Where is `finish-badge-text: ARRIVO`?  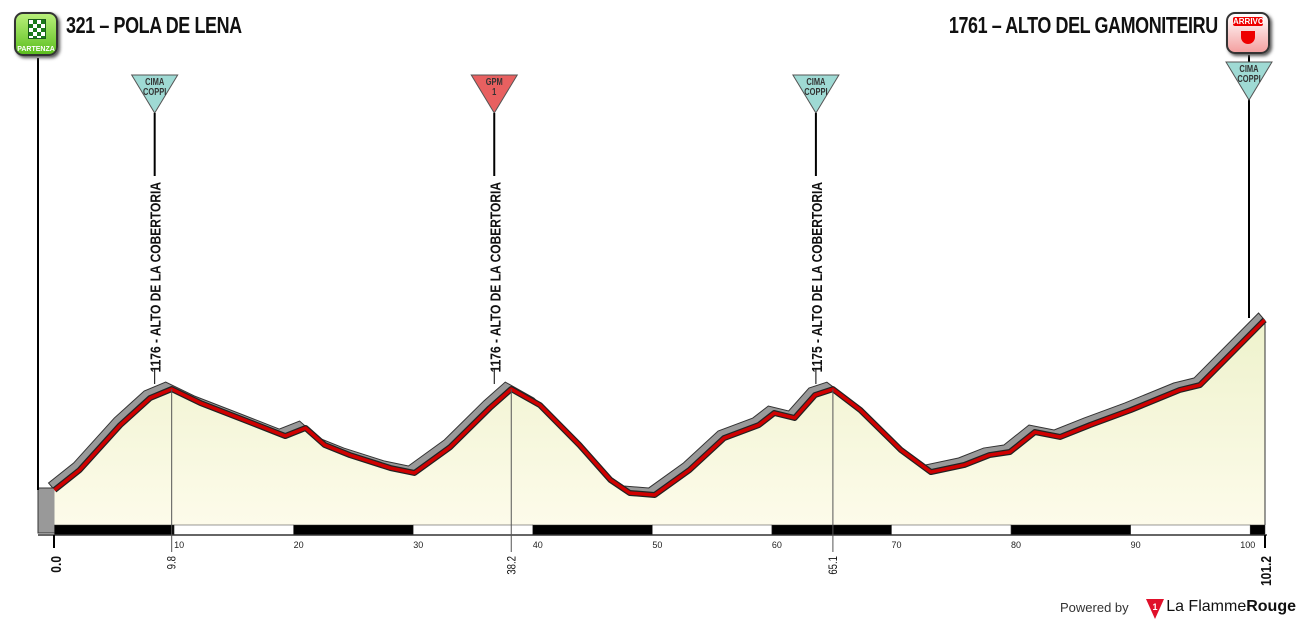
finish-badge-text: ARRIVO is located at coordinates (1249, 21).